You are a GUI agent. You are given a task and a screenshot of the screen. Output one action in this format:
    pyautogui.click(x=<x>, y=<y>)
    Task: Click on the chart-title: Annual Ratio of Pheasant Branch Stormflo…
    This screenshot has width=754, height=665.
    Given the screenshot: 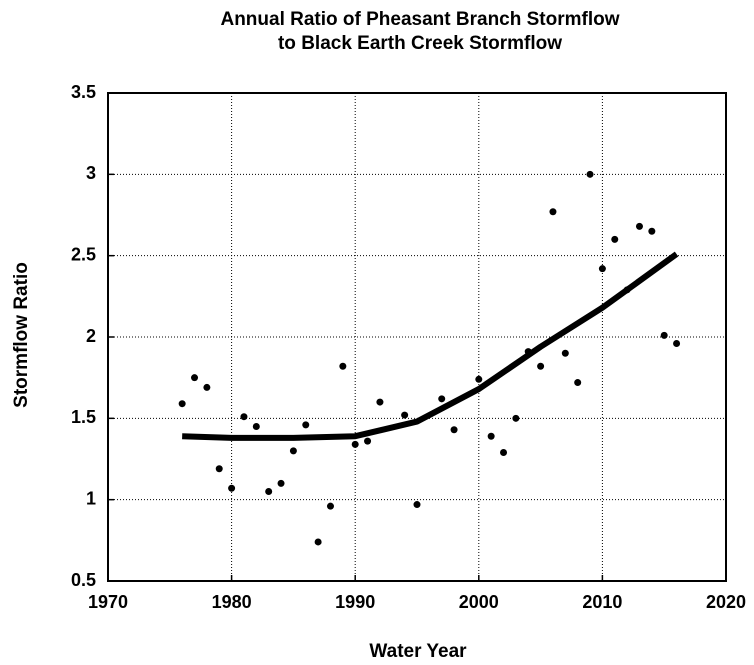 What is the action you would take?
    pyautogui.click(x=419, y=19)
    